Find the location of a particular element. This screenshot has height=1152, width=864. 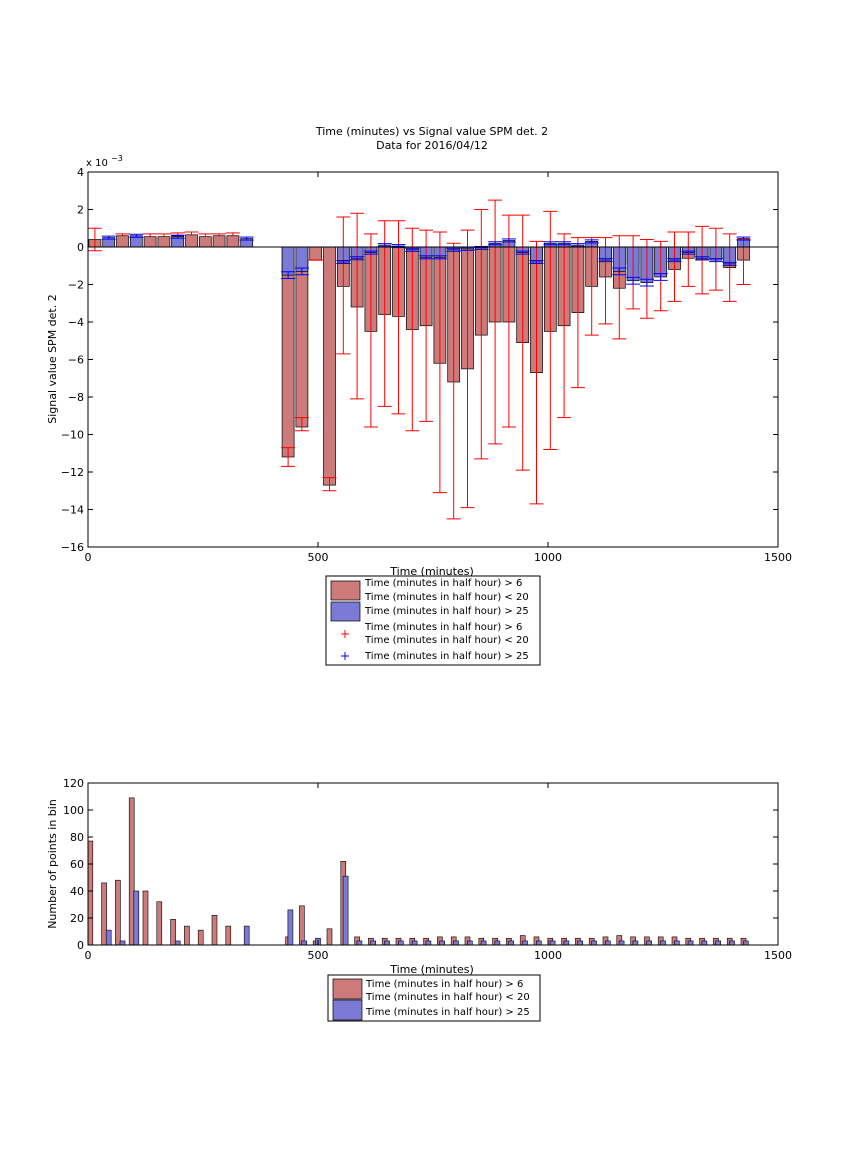

y-tick-label: 2 is located at coordinates (80, 210).